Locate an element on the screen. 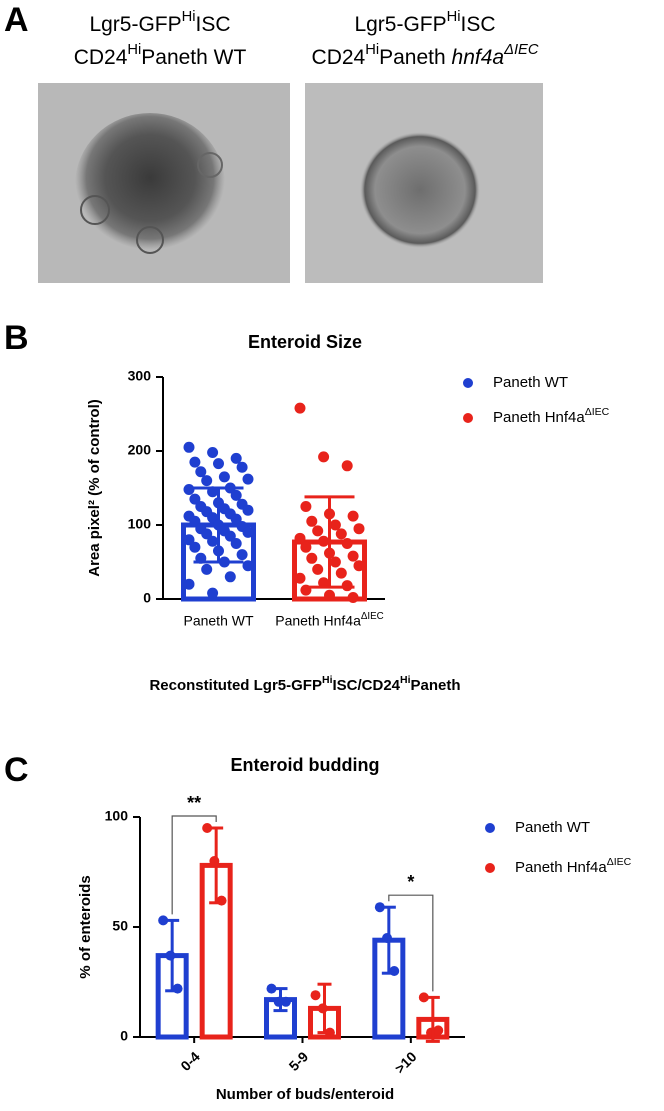 This screenshot has height=1111, width=664. x-axis-label-part: Hi is located at coordinates (327, 680).